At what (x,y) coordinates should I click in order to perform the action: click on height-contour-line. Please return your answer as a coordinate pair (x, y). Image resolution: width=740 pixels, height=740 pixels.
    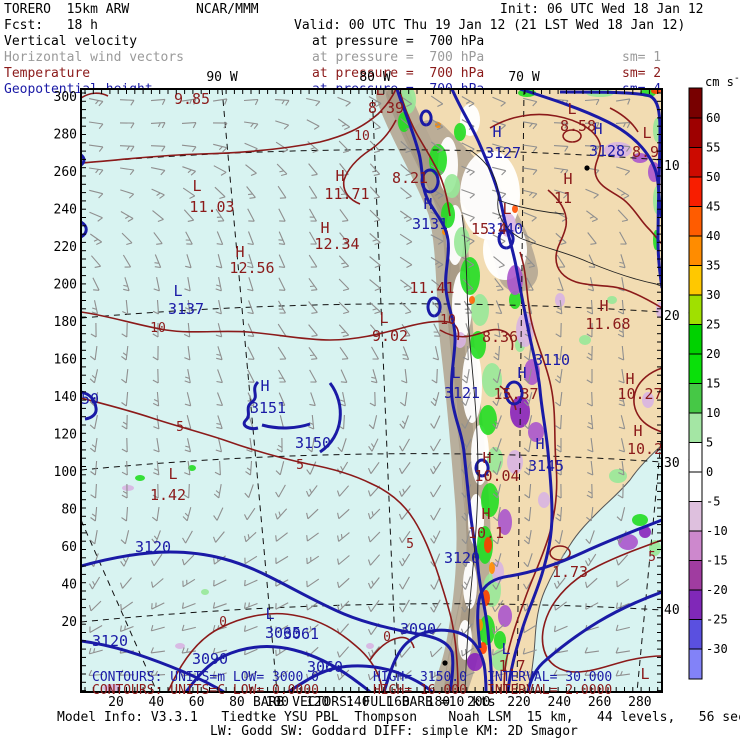
    Looking at the image, I should click on (360, 678).